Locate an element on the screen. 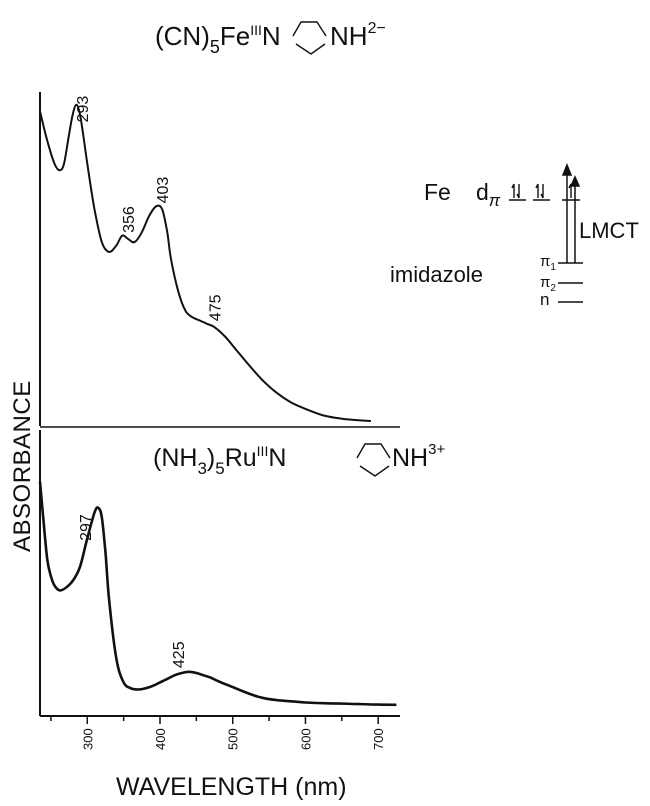 This screenshot has height=806, width=650. lower-peak-label-297: 297 is located at coordinates (86, 527).